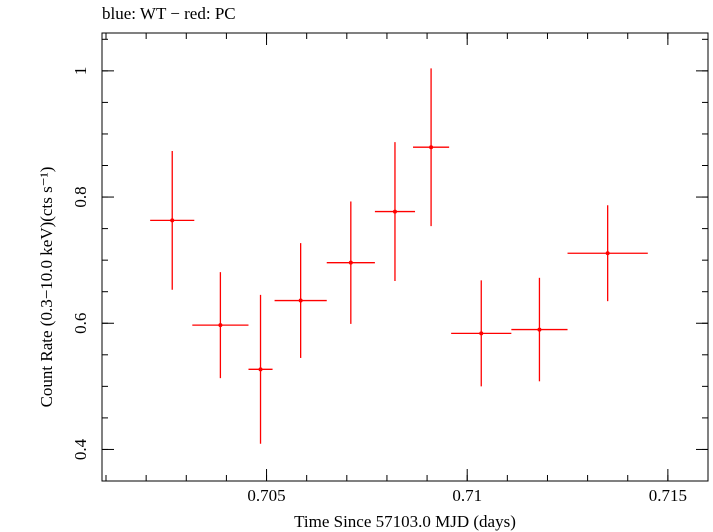  What do you see at coordinates (266, 495) in the screenshot?
I see `x-tick-label: 0.705` at bounding box center [266, 495].